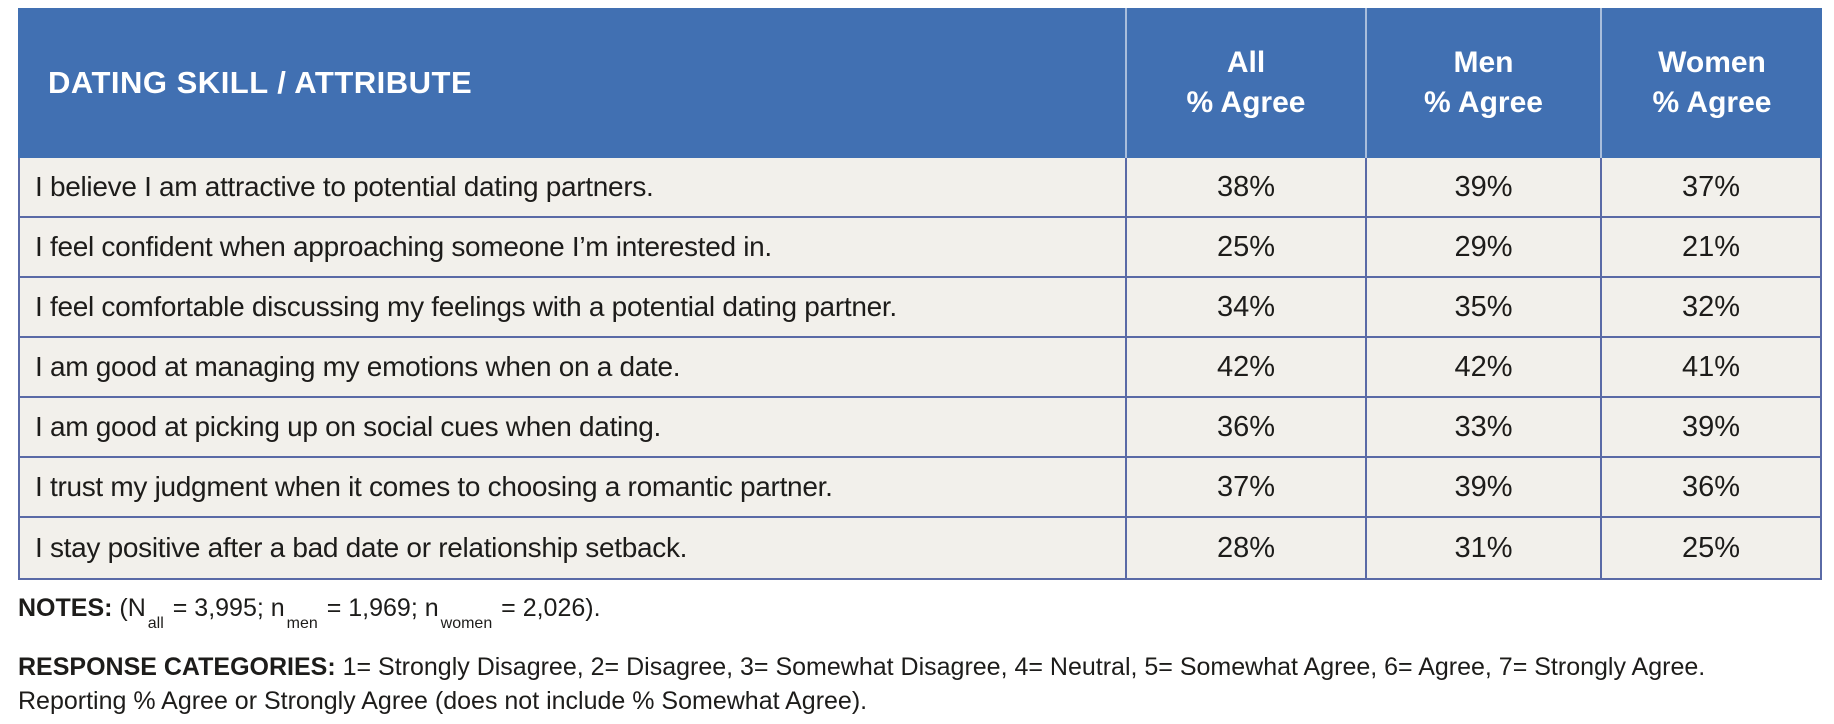 This screenshot has width=1834, height=724. What do you see at coordinates (1482, 548) in the screenshot?
I see `men-value-cell: 31%` at bounding box center [1482, 548].